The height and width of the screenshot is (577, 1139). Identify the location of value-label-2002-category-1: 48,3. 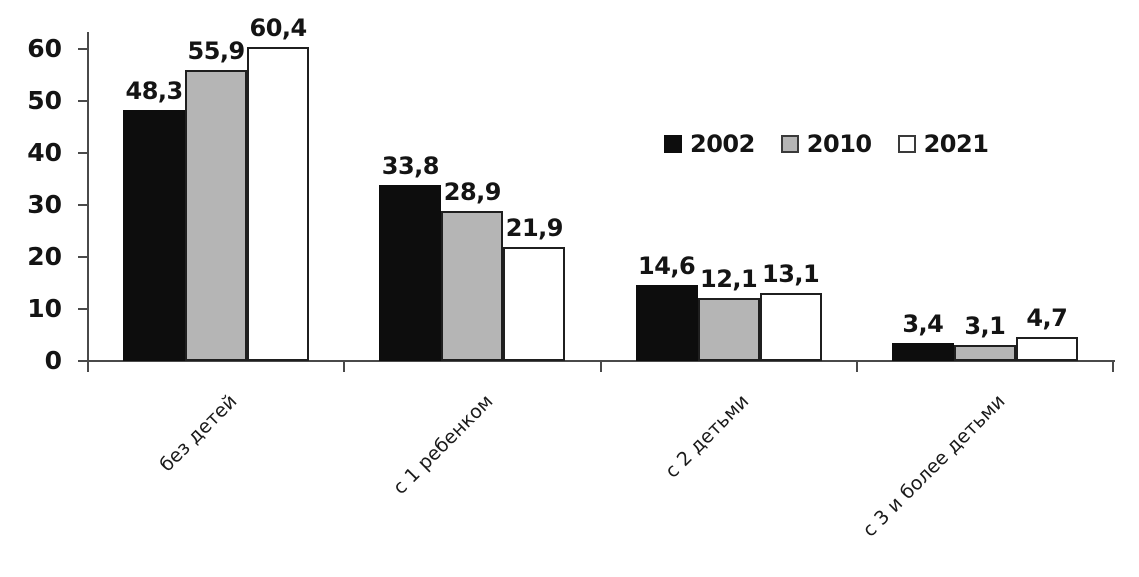
(154, 91).